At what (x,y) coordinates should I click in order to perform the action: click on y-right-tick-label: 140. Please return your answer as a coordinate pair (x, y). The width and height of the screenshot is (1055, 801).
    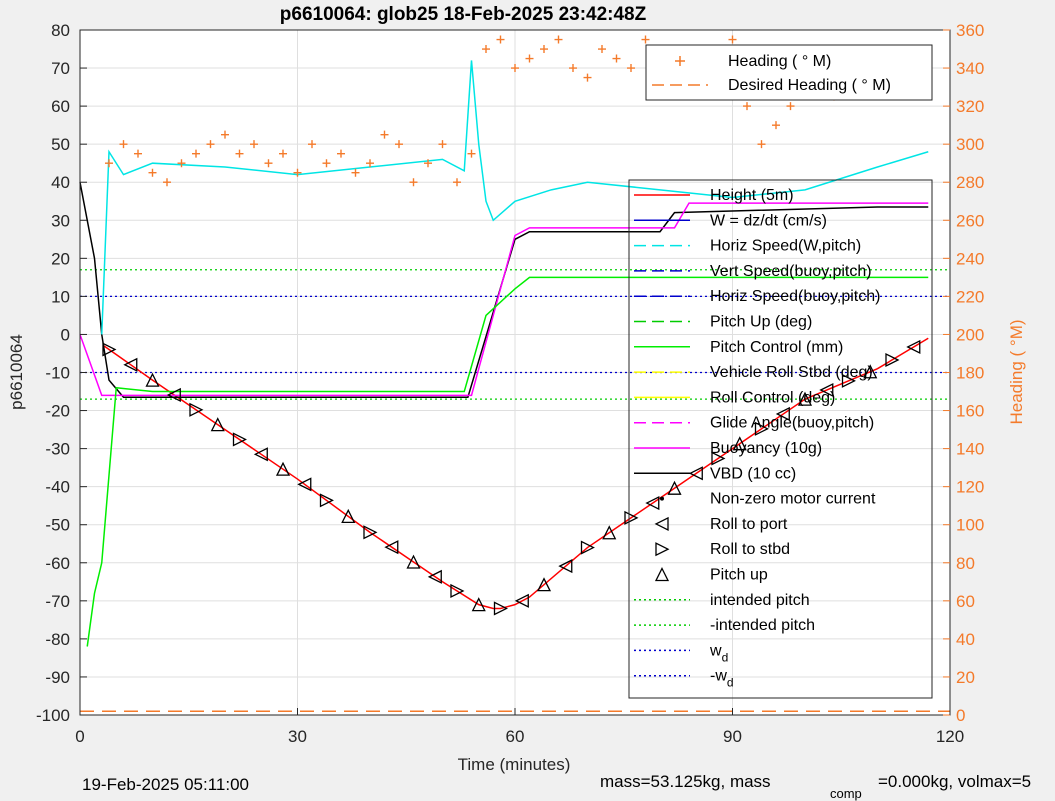
    Looking at the image, I should click on (970, 449).